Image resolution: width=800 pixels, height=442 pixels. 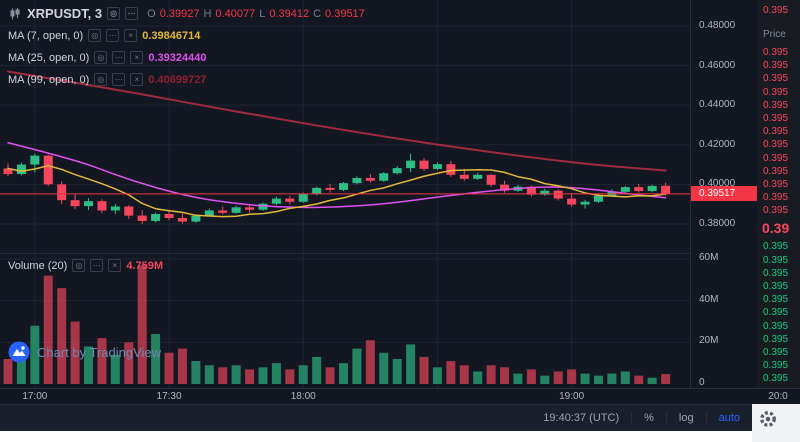 I want to click on auto-scale-button: auto, so click(x=729, y=418).